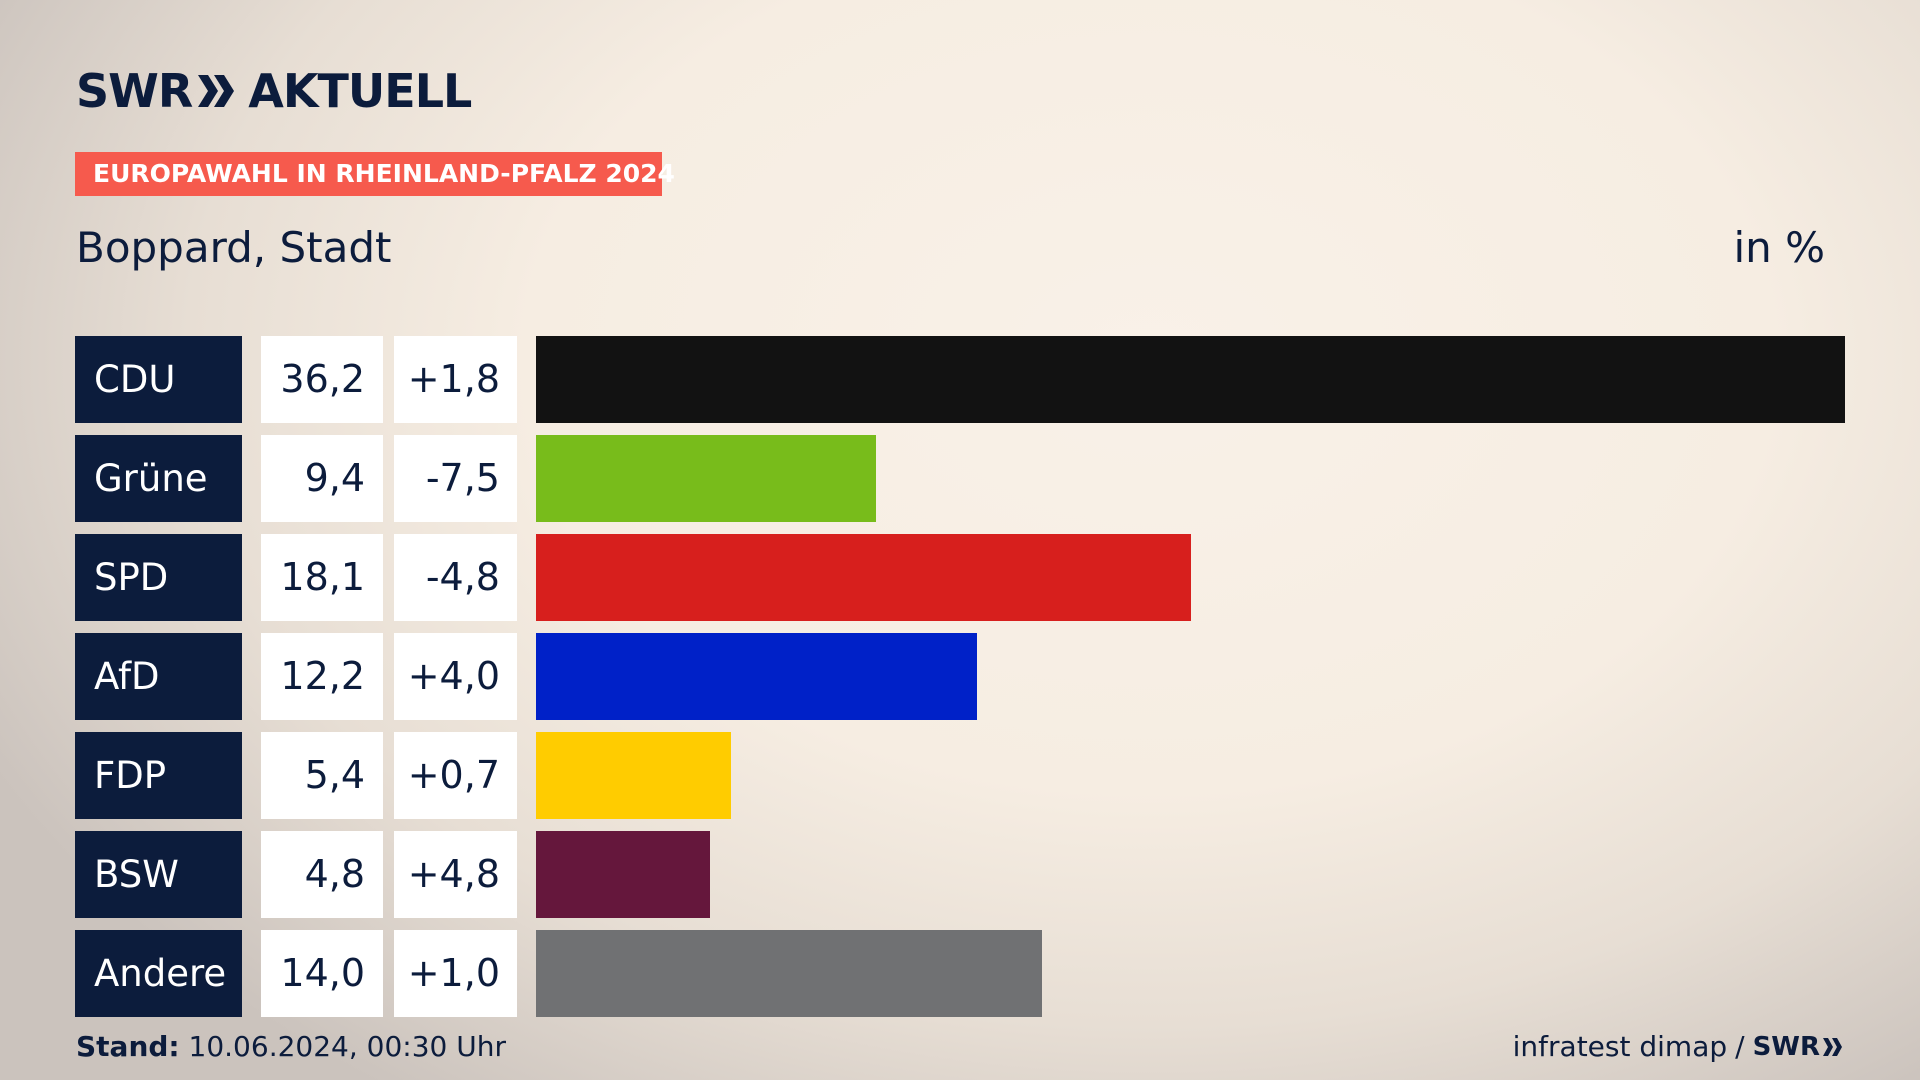 The height and width of the screenshot is (1080, 1920). Describe the element at coordinates (347, 1046) in the screenshot. I see `stand-value: 10.06.2024, 00:30 Uhr` at that location.